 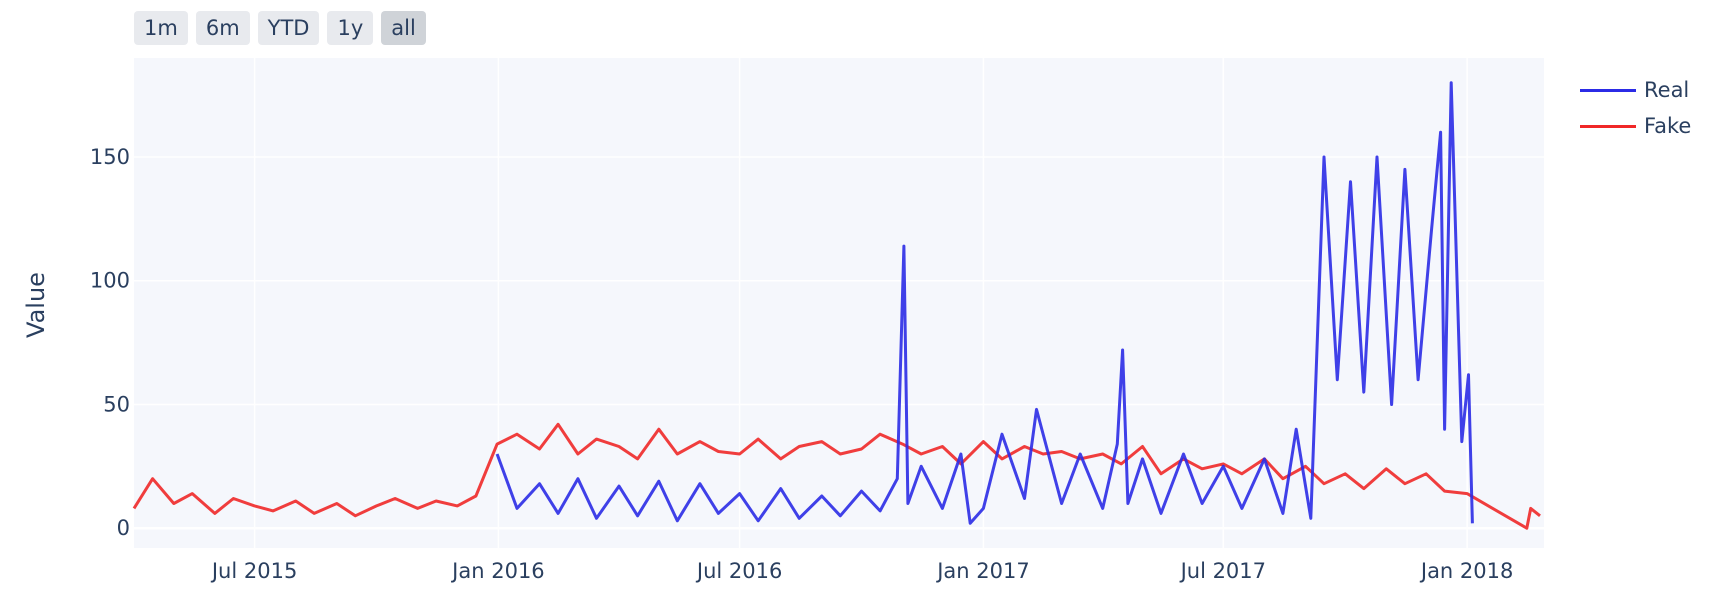 I want to click on x-tick-label: Jul 2017, so click(x=1222, y=571).